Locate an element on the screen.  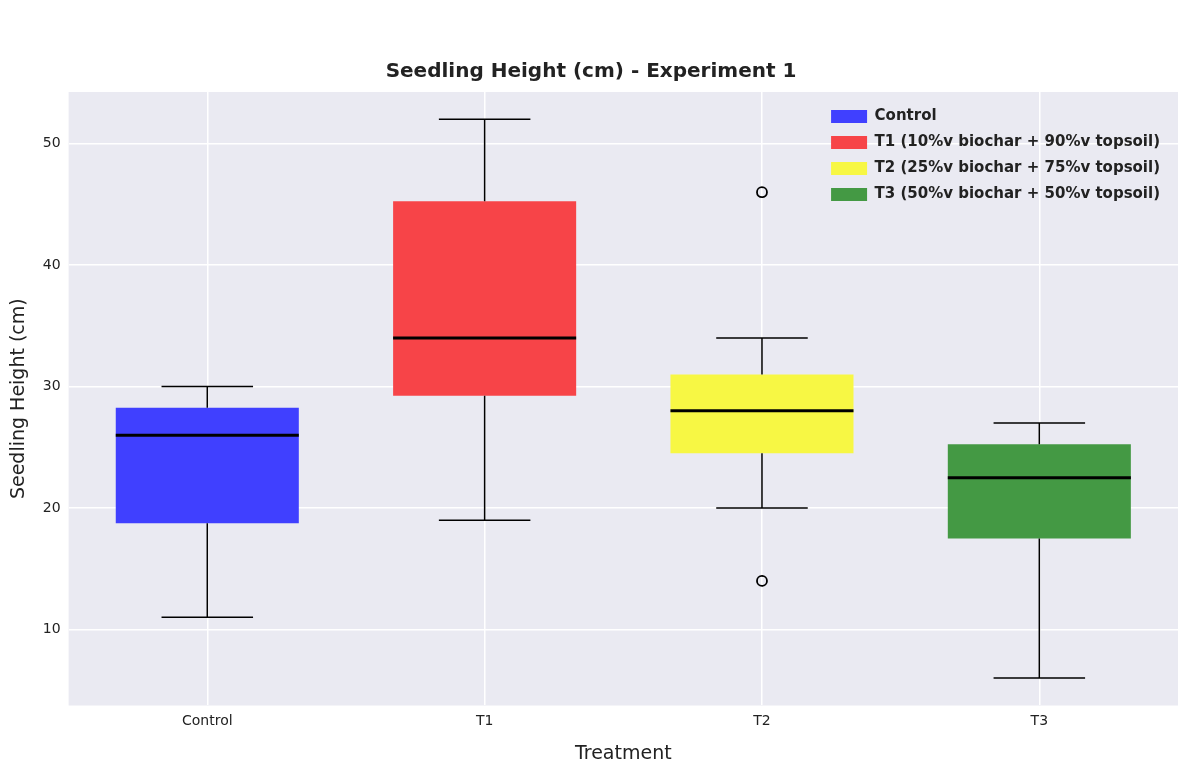
x-tick-label: T3 is located at coordinates (1039, 720).